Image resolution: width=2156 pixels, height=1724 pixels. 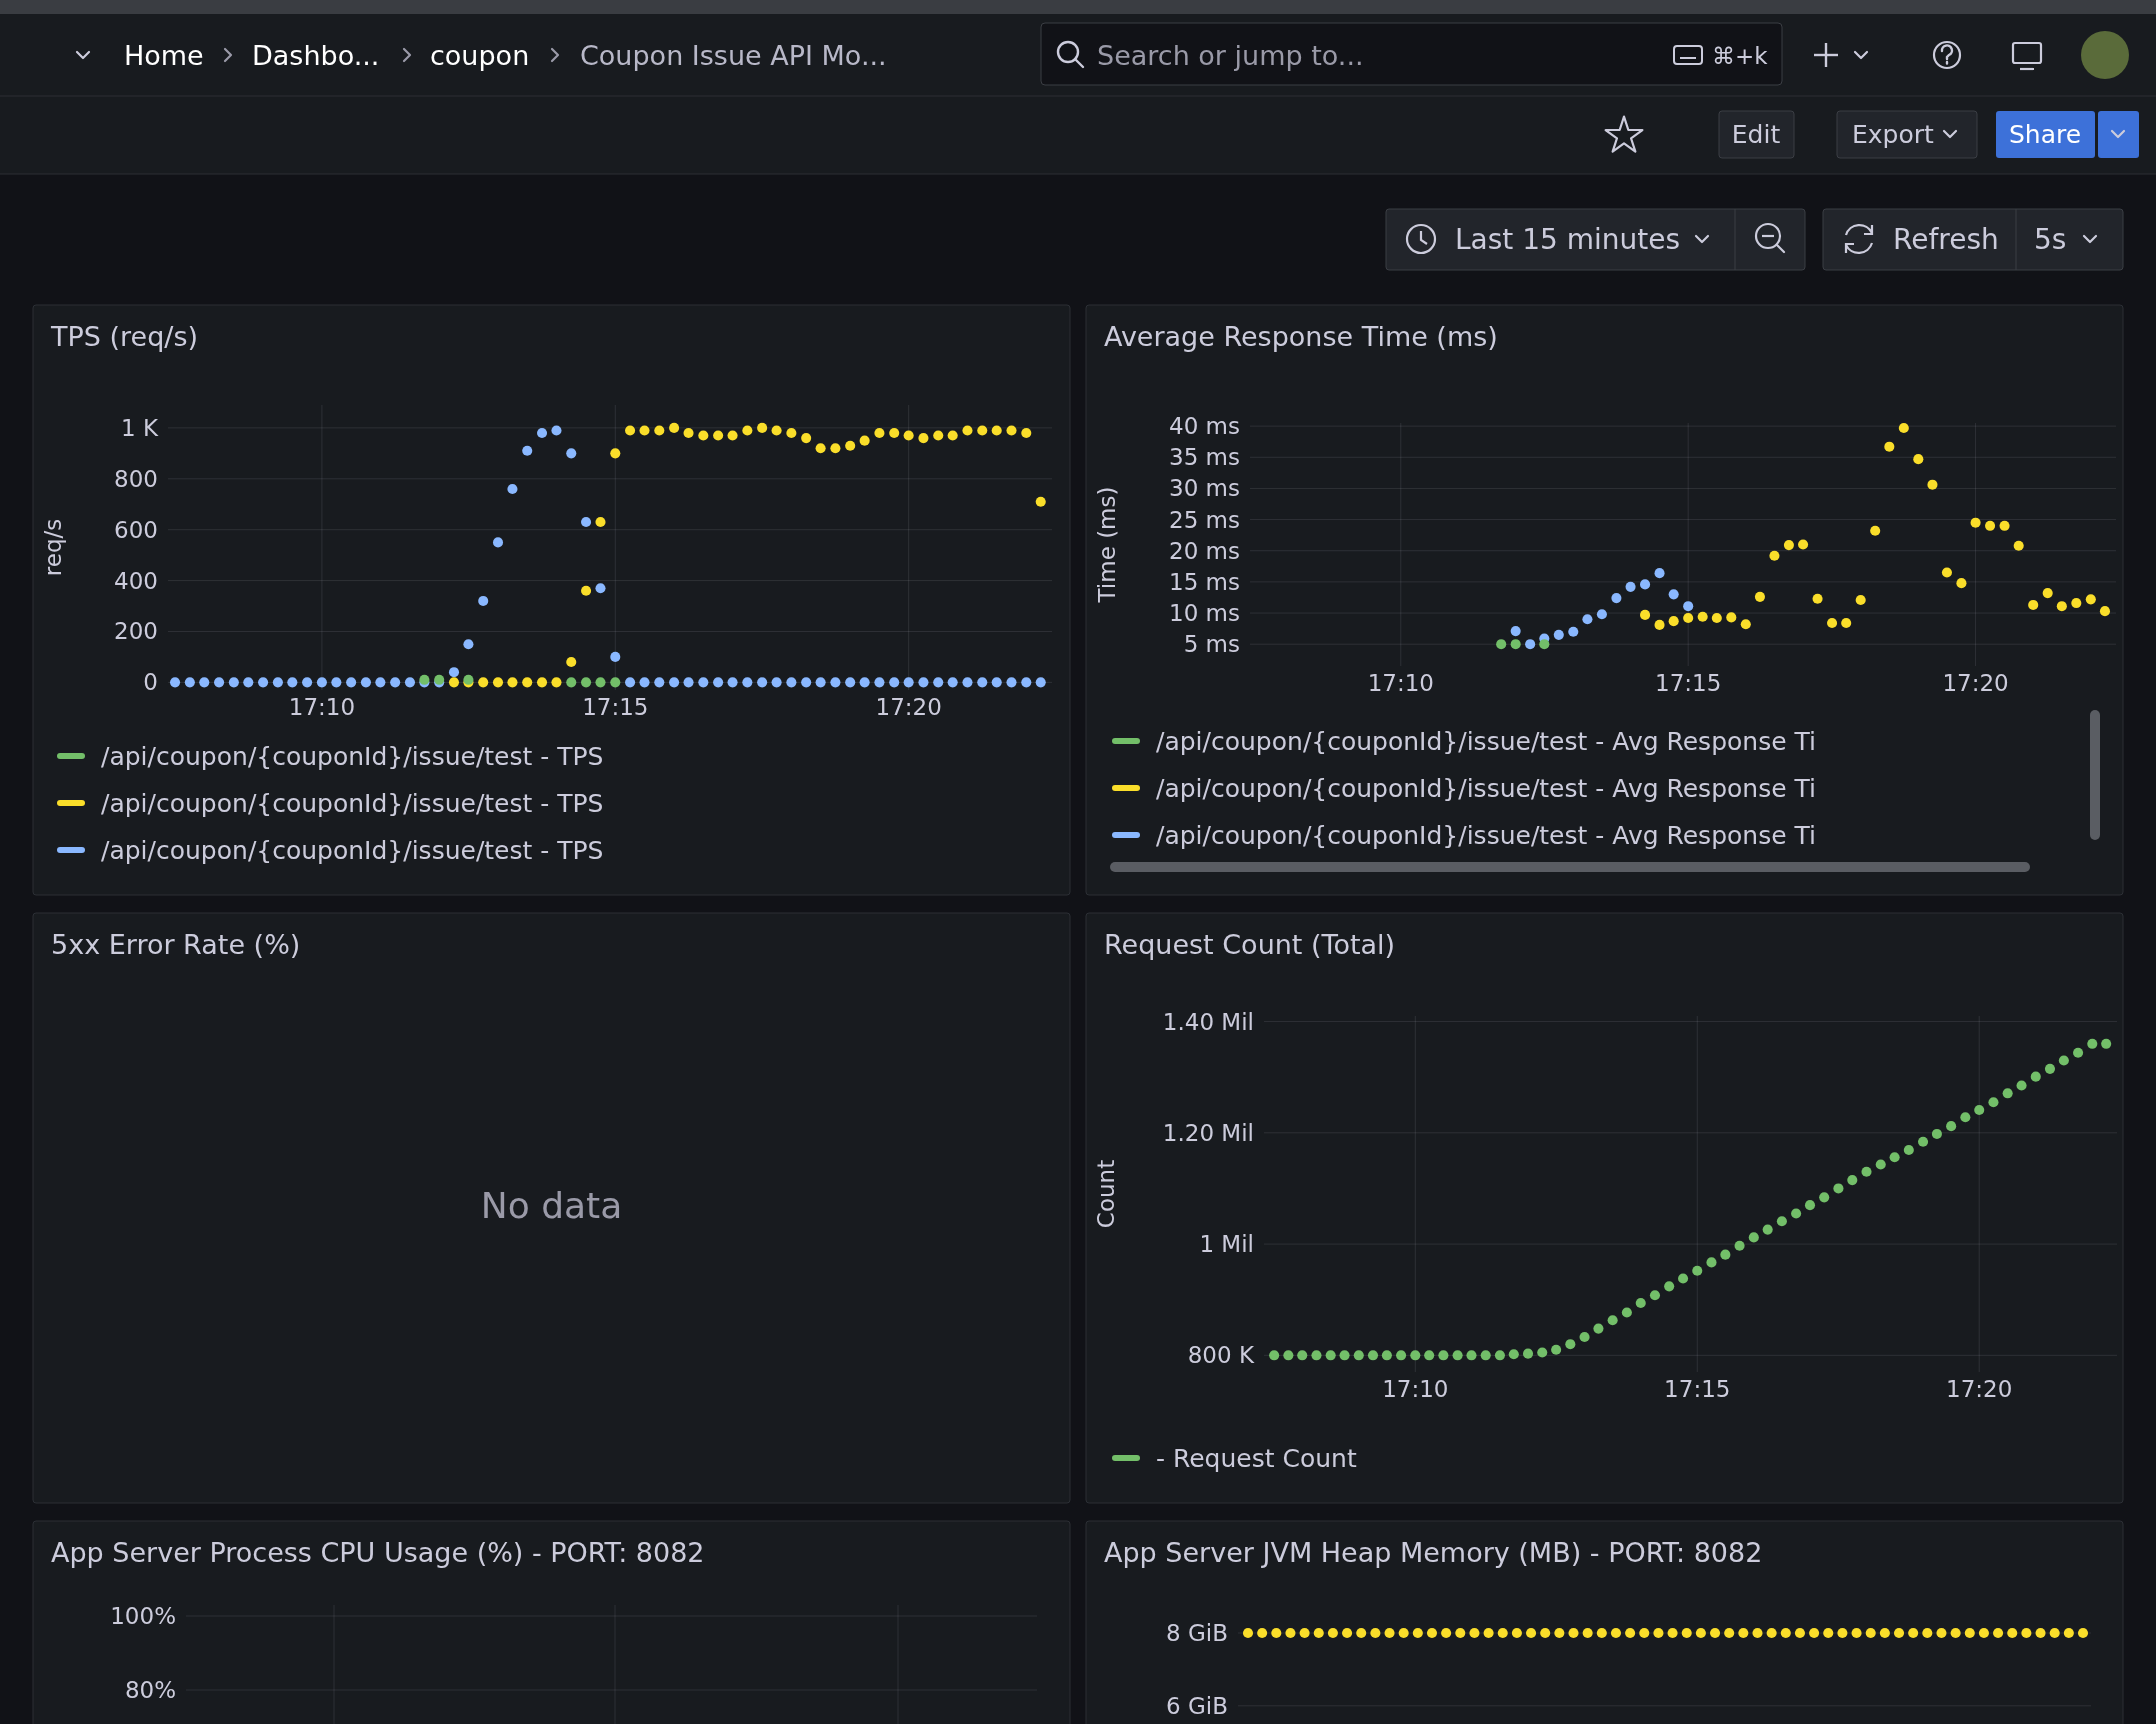 I want to click on y-tick-label: 10 ms, so click(x=1204, y=613).